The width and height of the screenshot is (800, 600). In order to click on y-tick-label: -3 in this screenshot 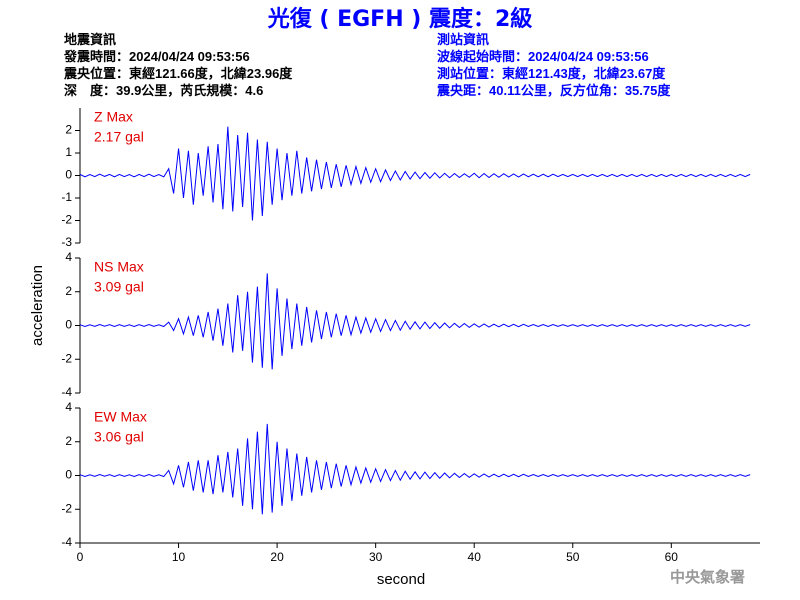, I will do `click(66, 242)`.